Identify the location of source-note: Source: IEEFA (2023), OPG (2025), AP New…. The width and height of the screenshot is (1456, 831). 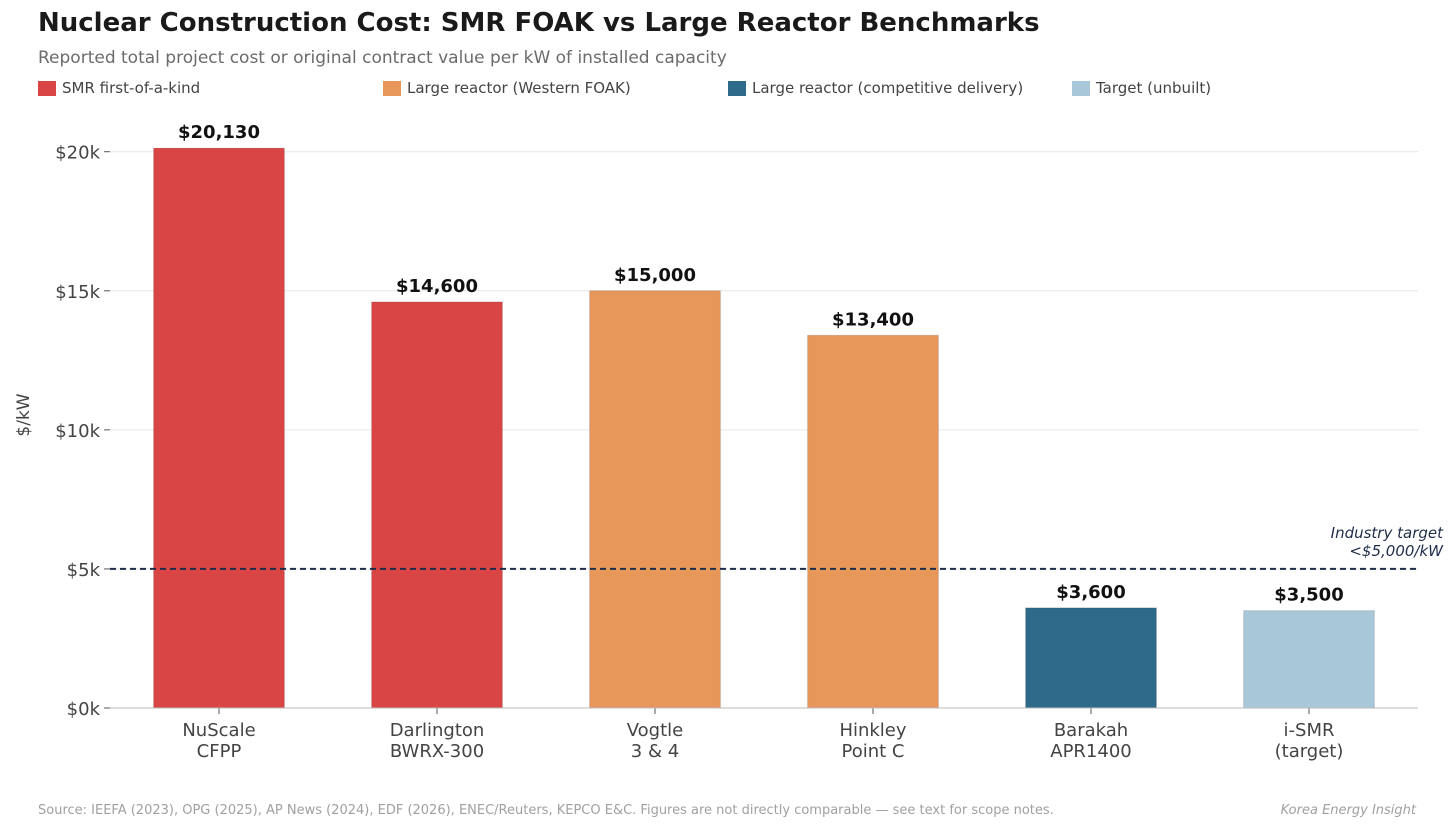
(546, 810).